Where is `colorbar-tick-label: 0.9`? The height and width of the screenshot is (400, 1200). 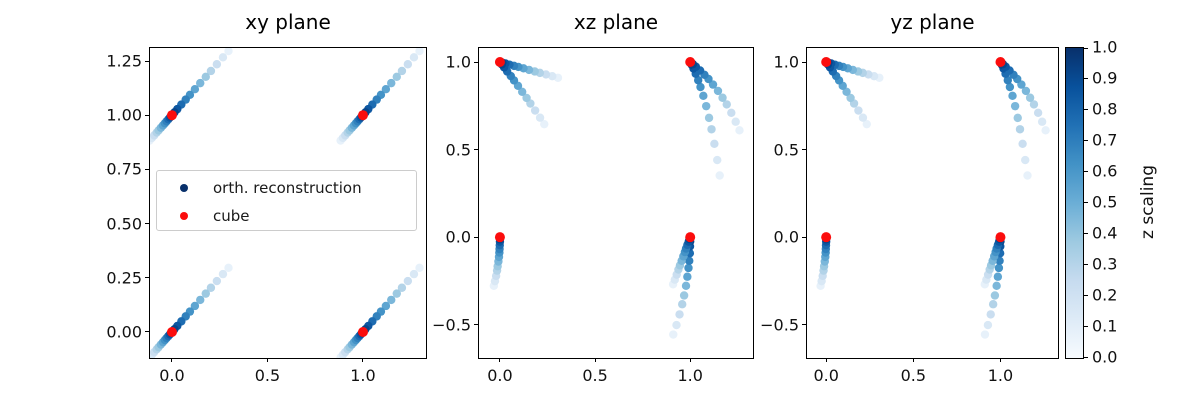 colorbar-tick-label: 0.9 is located at coordinates (1105, 78).